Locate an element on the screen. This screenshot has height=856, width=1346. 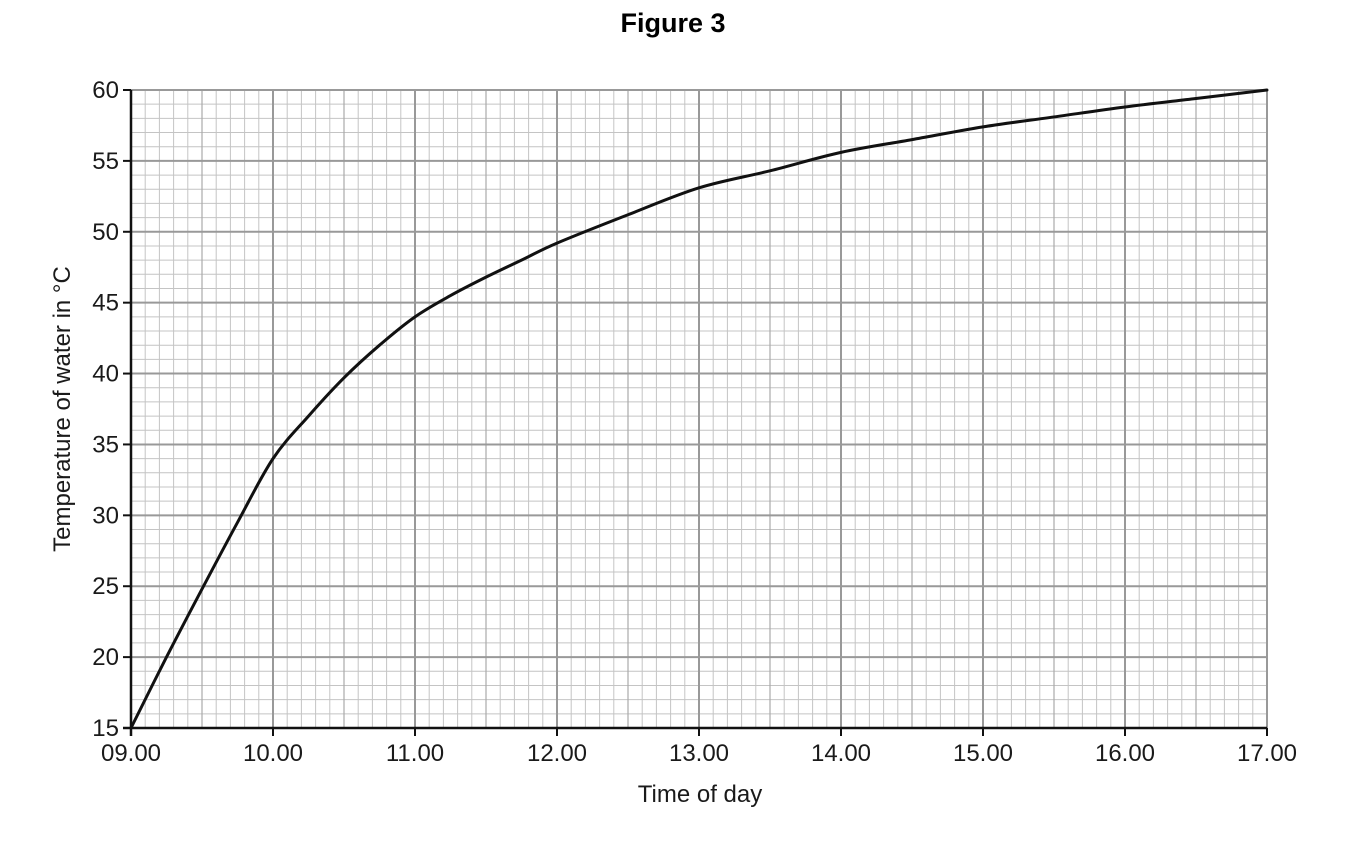
x-tick-label: 11.00 is located at coordinates (415, 753).